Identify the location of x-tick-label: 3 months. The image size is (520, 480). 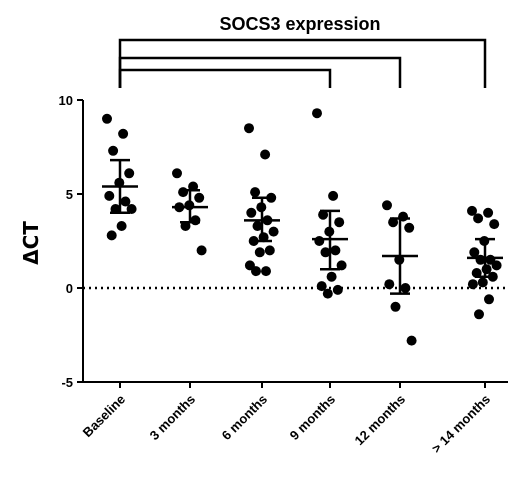
(172, 417).